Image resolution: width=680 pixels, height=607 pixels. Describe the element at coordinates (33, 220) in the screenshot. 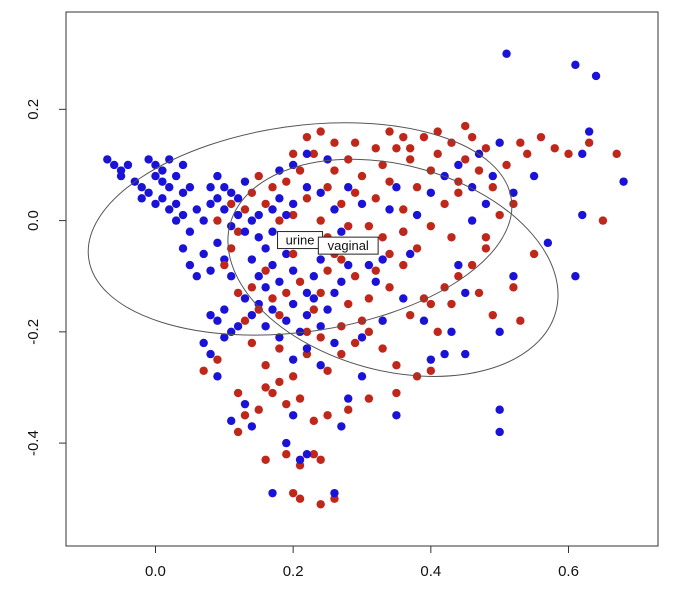

I see `y-tick-label: 0.0` at that location.